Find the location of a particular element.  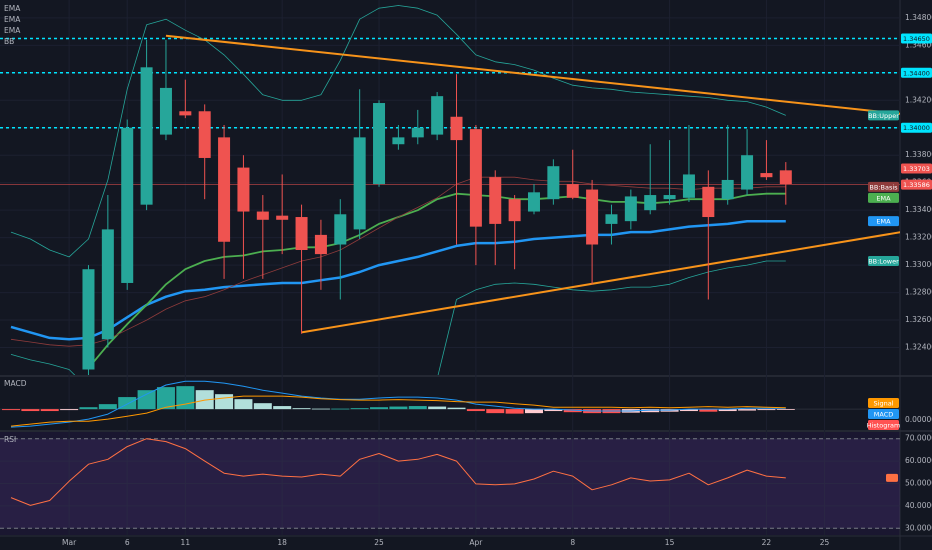

price-tag-label: 1.34650 is located at coordinates (916, 39).